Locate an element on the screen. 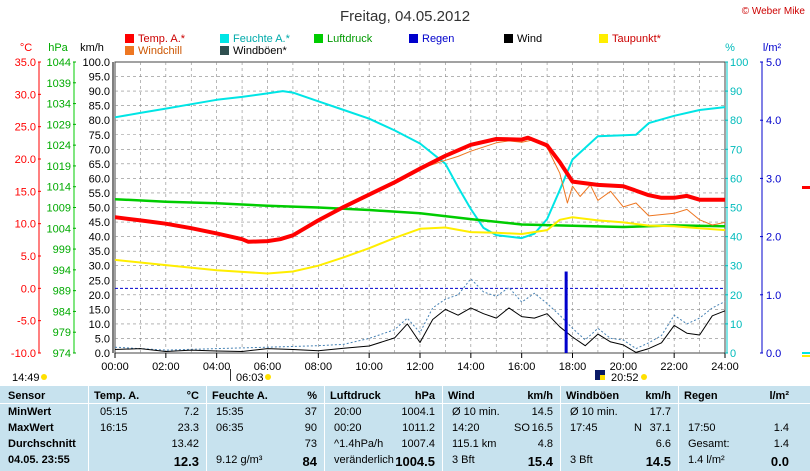 The width and height of the screenshot is (810, 471). temp-tick-label: 5.0 is located at coordinates (28, 257).